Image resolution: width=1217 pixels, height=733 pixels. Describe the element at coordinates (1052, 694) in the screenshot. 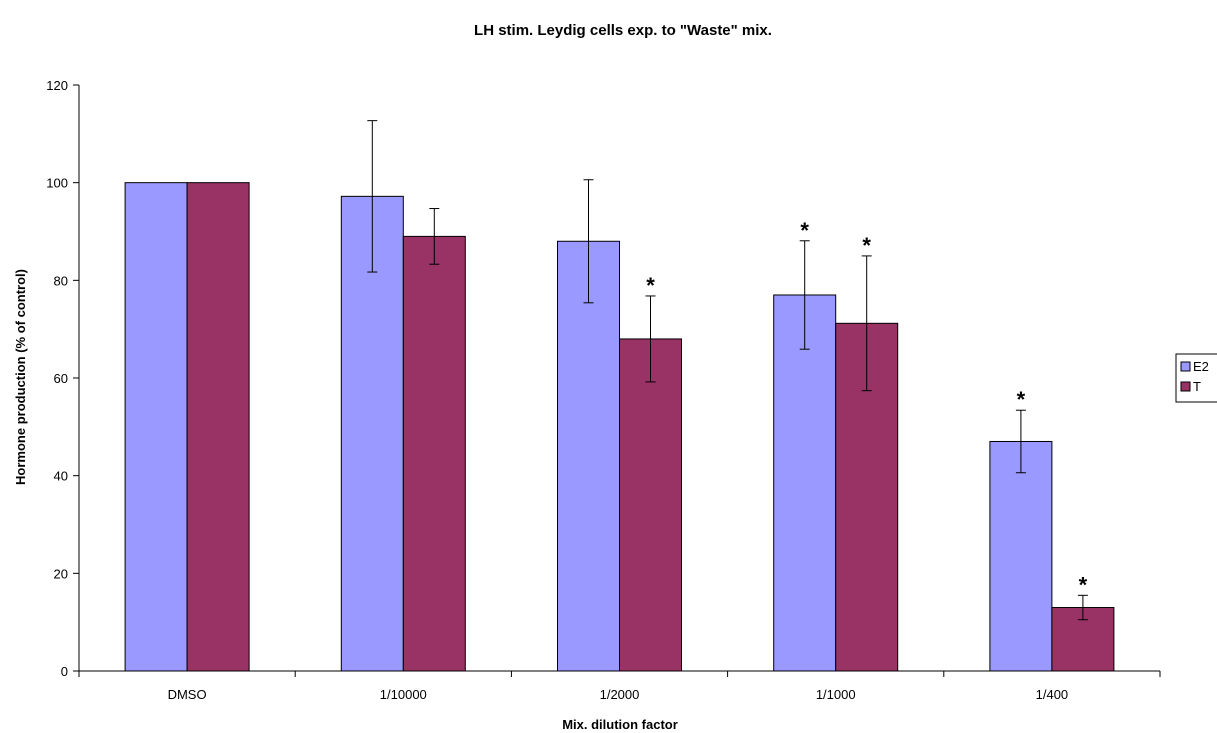

I see `x-tick-label-4: 1/400` at that location.